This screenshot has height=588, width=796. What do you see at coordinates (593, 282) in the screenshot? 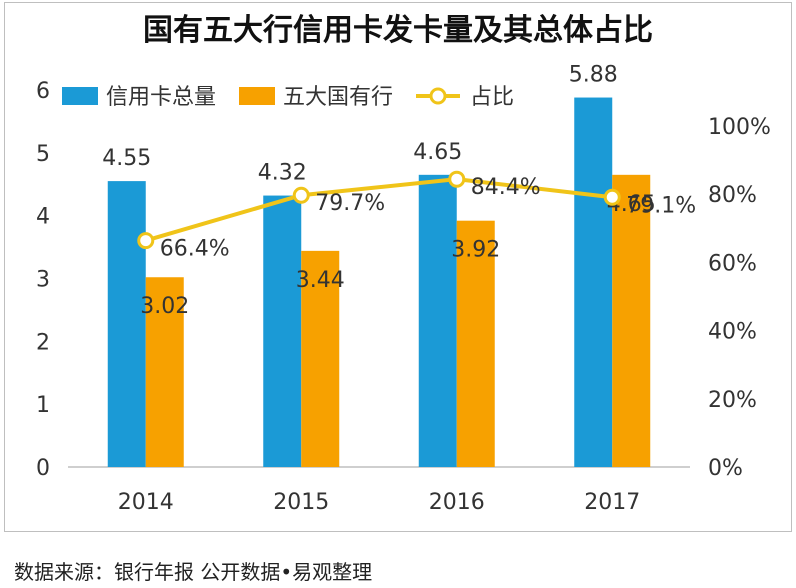
I see `bar-total-2017` at bounding box center [593, 282].